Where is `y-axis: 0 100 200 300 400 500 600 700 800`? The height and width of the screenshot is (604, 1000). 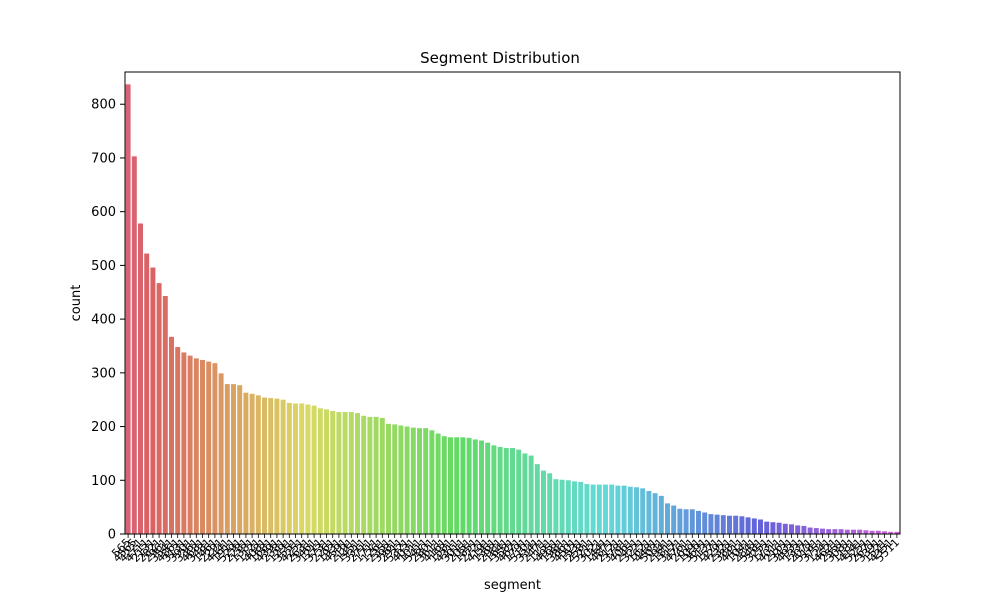
y-axis: 0 100 200 300 400 500 600 700 800 is located at coordinates (108, 320).